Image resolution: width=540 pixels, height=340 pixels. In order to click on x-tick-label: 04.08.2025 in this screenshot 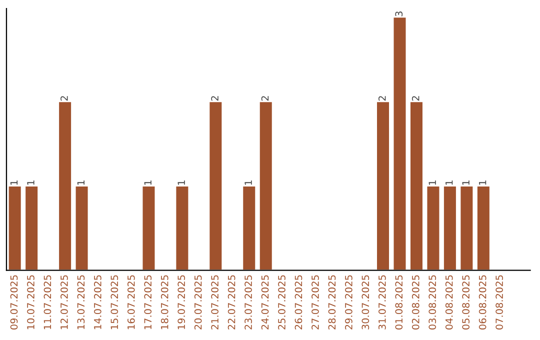, I will do `click(449, 302)`.